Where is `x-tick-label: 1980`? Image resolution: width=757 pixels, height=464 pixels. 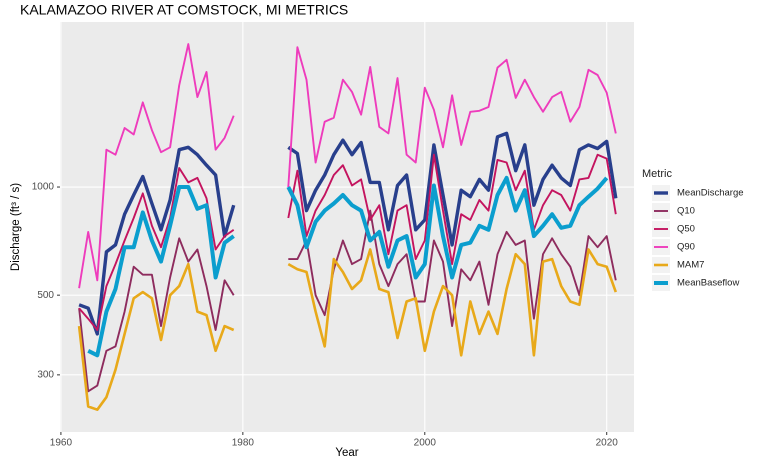
x-tick-label: 1980 is located at coordinates (243, 443).